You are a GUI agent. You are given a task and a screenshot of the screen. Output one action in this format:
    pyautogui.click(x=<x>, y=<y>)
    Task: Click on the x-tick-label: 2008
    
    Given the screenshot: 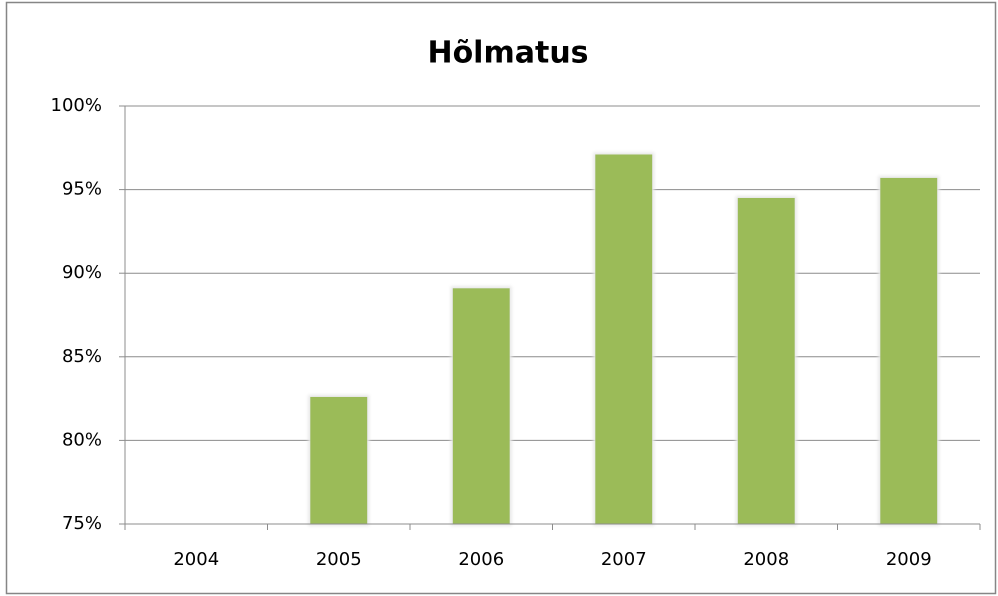 What is the action you would take?
    pyautogui.click(x=766, y=559)
    